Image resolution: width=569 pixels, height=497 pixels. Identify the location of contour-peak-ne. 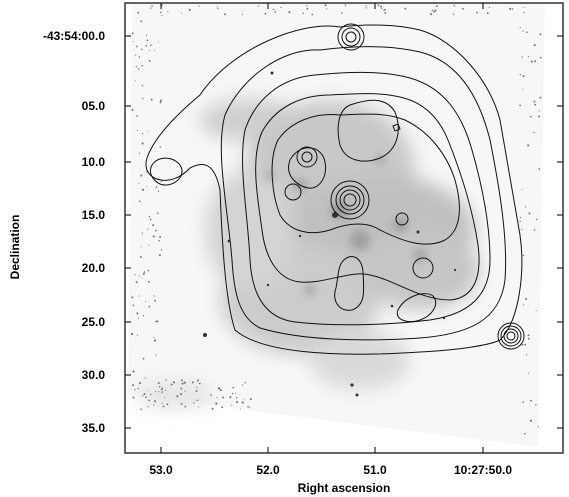
(396, 127).